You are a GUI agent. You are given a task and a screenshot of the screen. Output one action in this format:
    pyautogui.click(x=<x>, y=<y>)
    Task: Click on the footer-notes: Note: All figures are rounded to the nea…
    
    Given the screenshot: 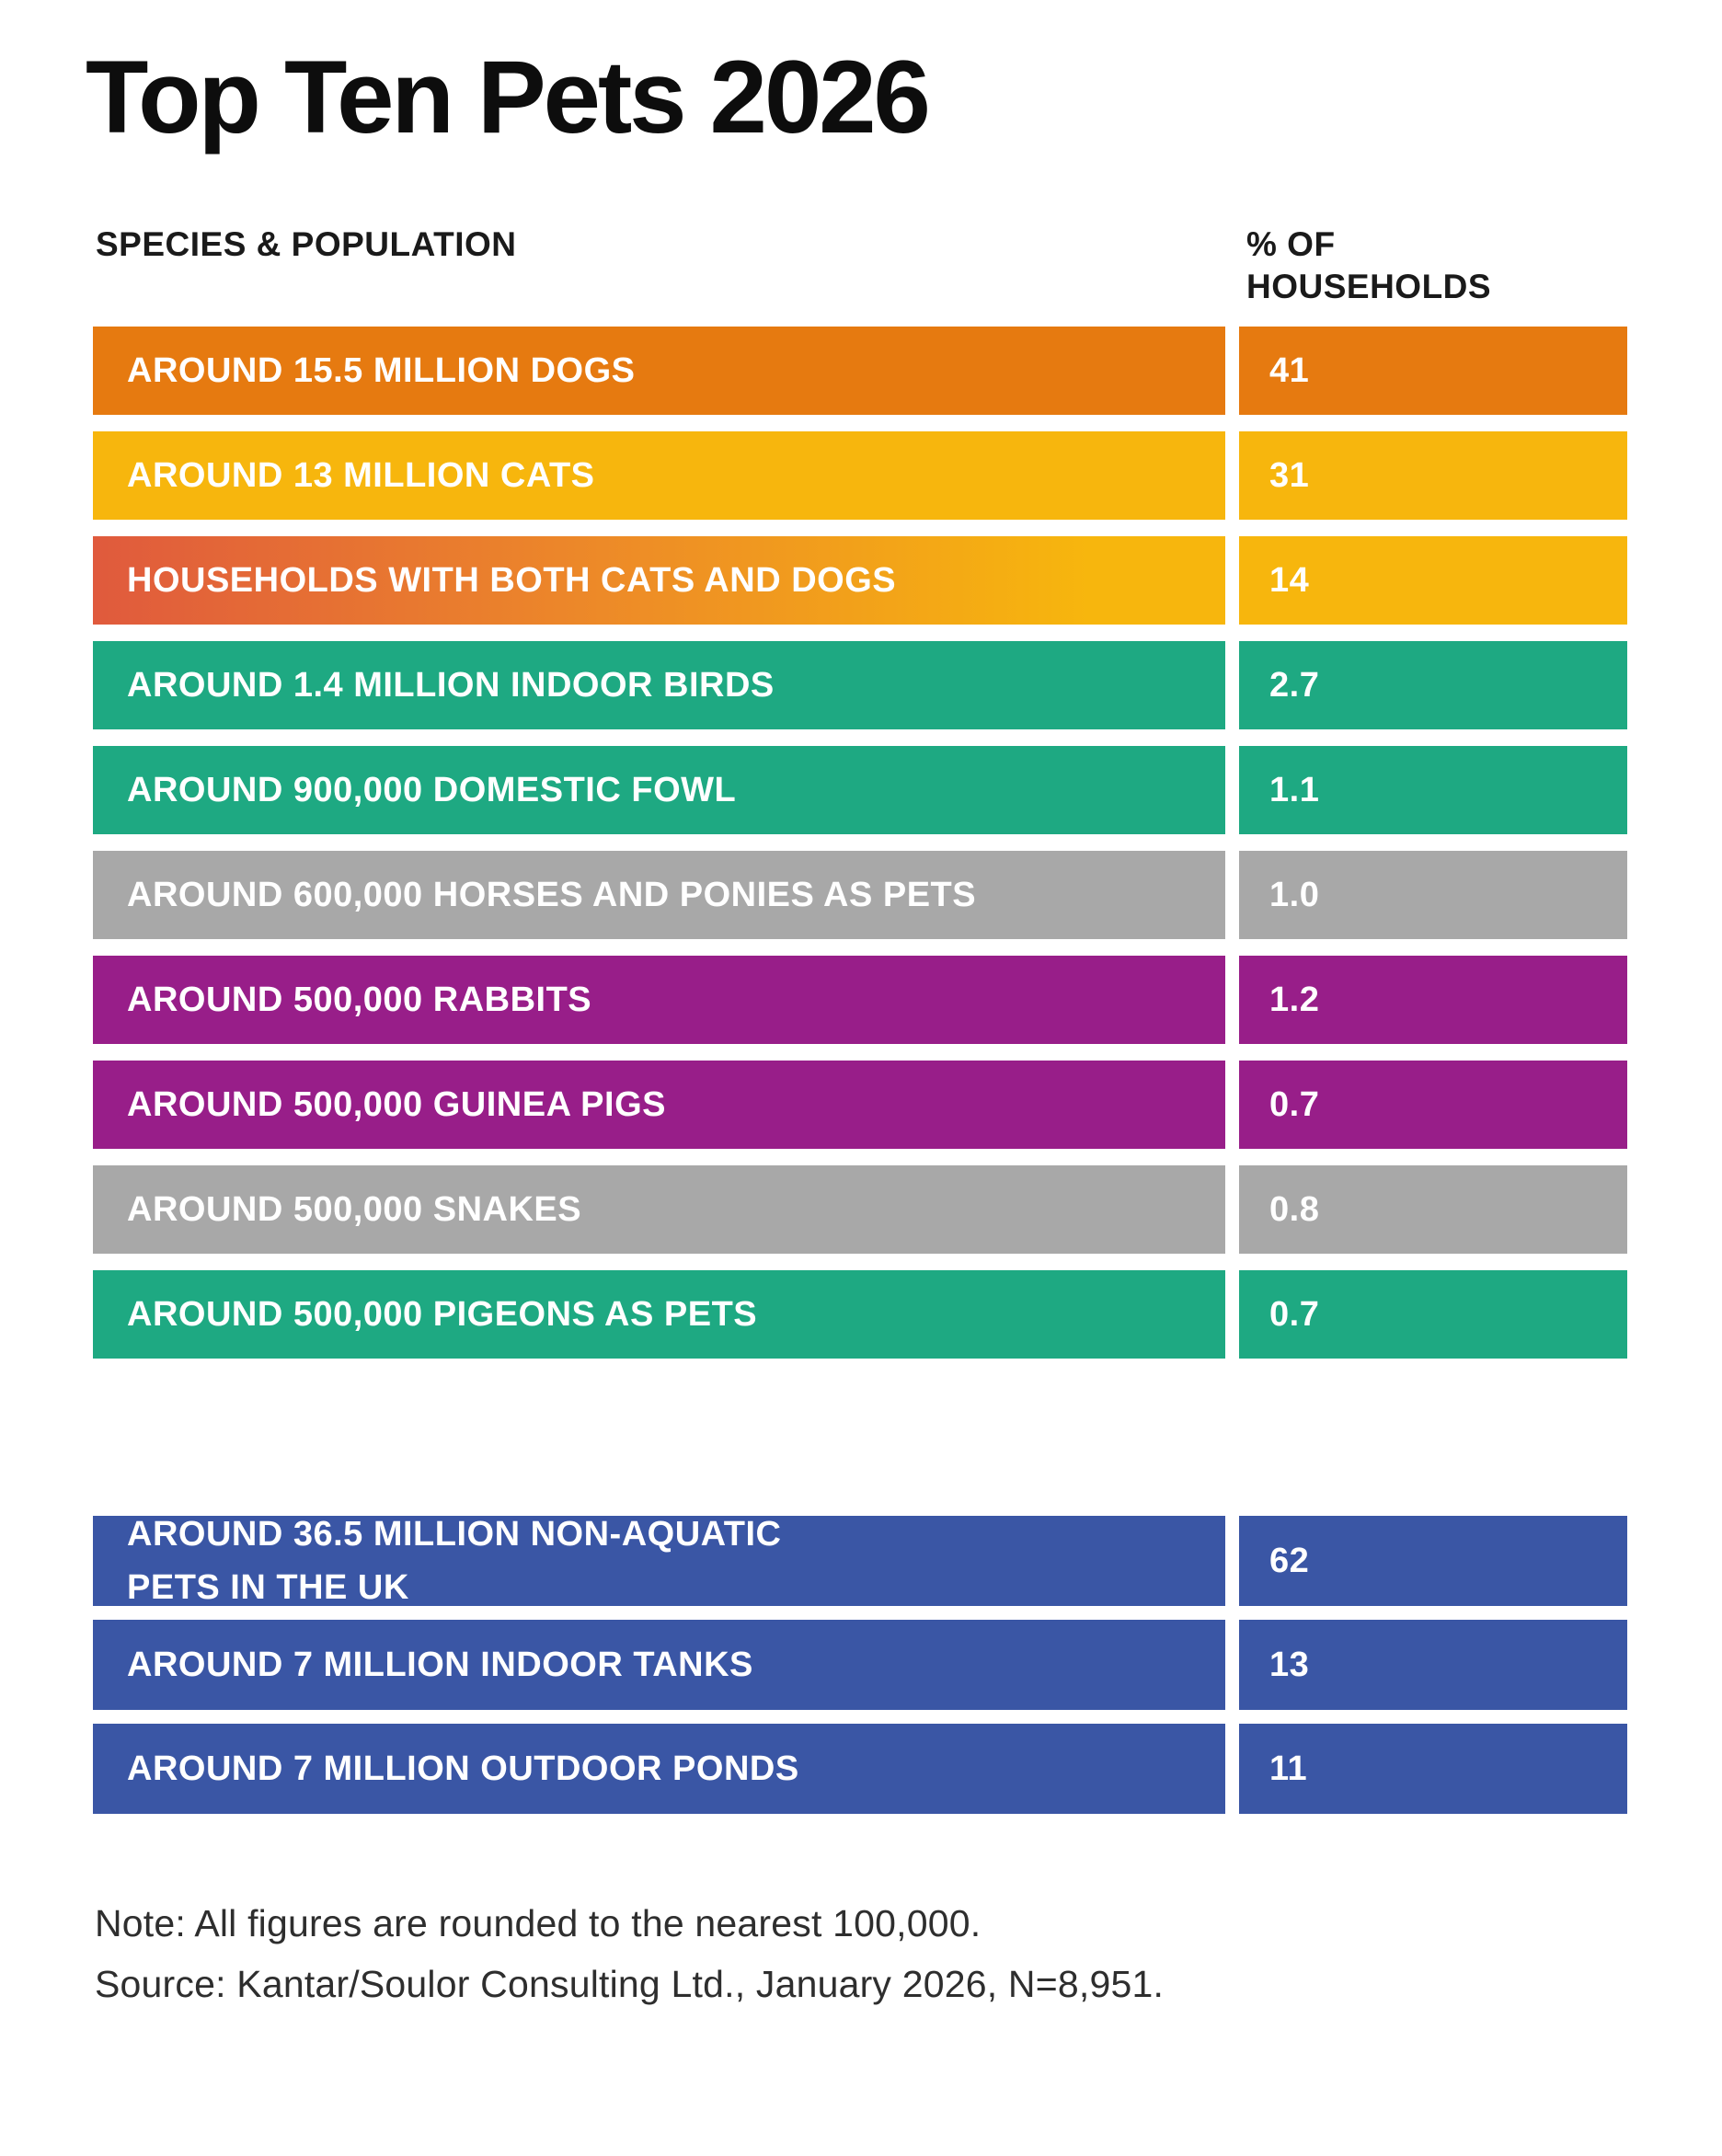 What is the action you would take?
    pyautogui.click(x=629, y=1954)
    